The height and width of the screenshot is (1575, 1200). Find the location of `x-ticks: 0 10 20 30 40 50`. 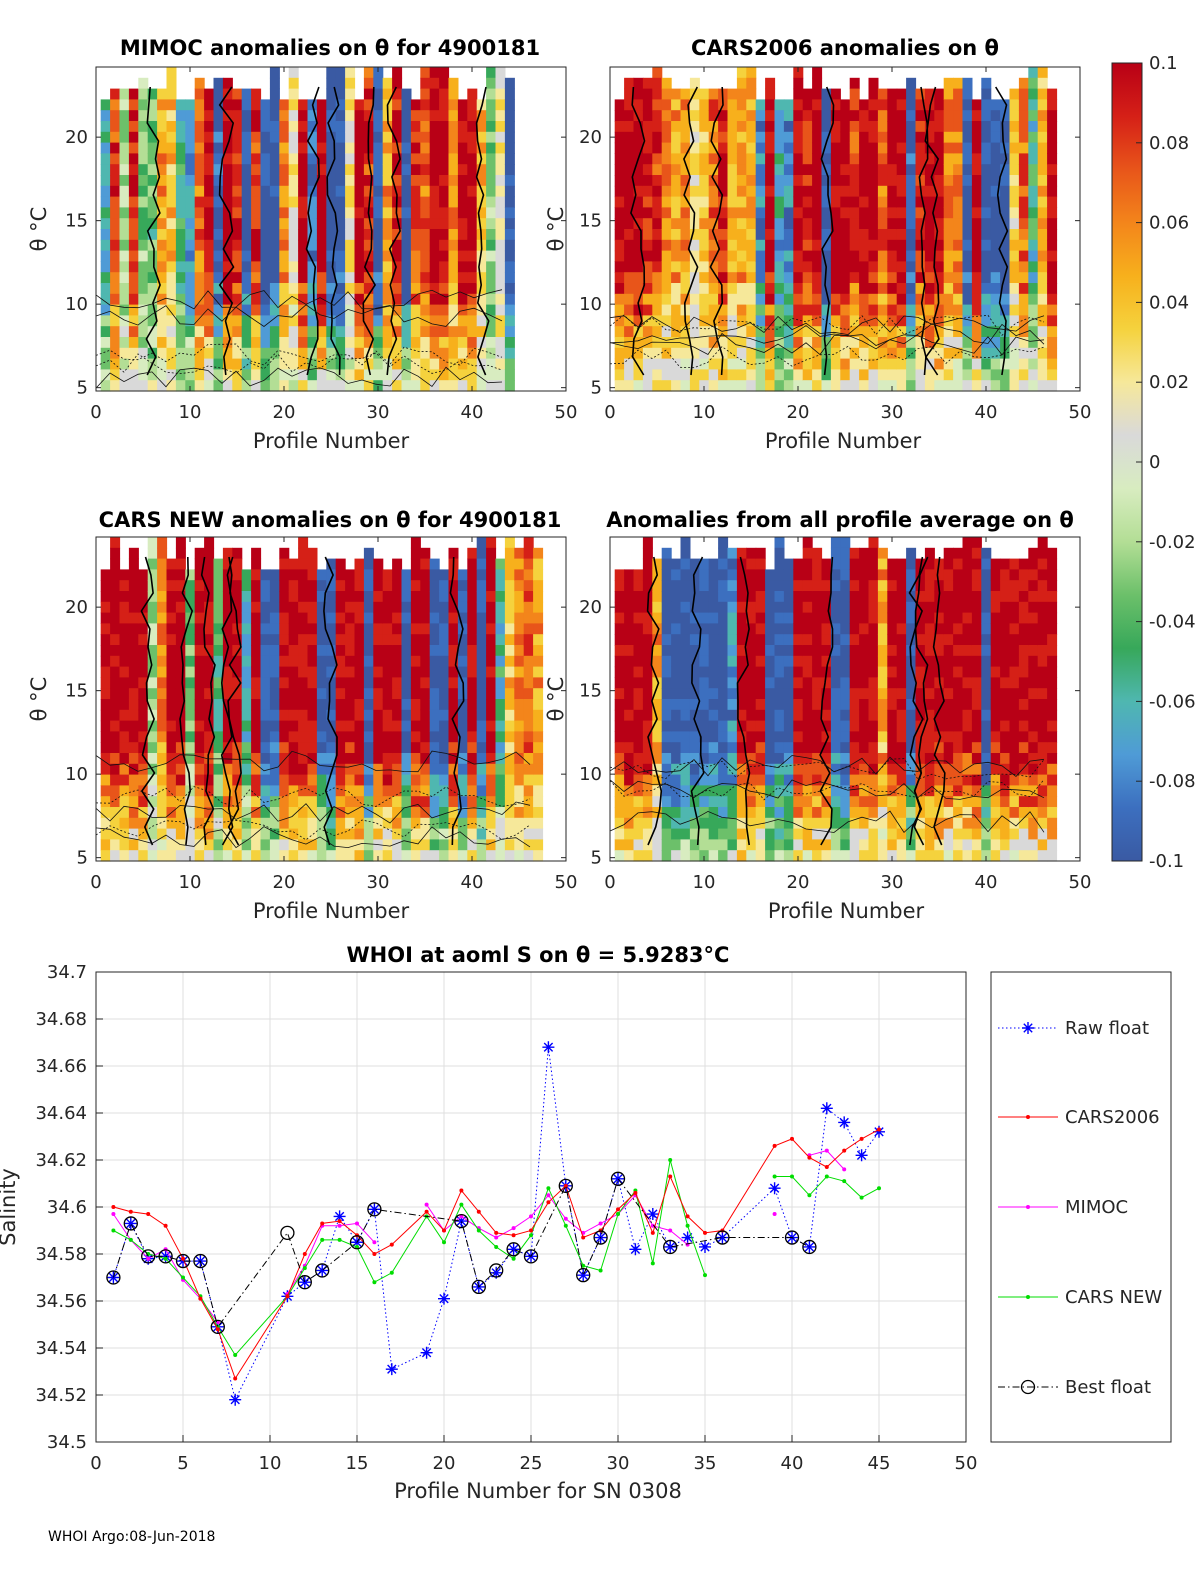

x-ticks: 0 10 20 30 40 50 is located at coordinates (333, 245).